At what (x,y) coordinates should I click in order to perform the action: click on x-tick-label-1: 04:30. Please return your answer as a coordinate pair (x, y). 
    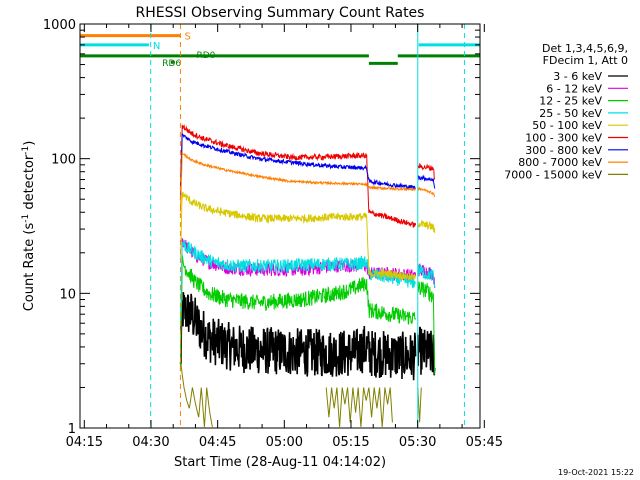
    Looking at the image, I should click on (150, 442).